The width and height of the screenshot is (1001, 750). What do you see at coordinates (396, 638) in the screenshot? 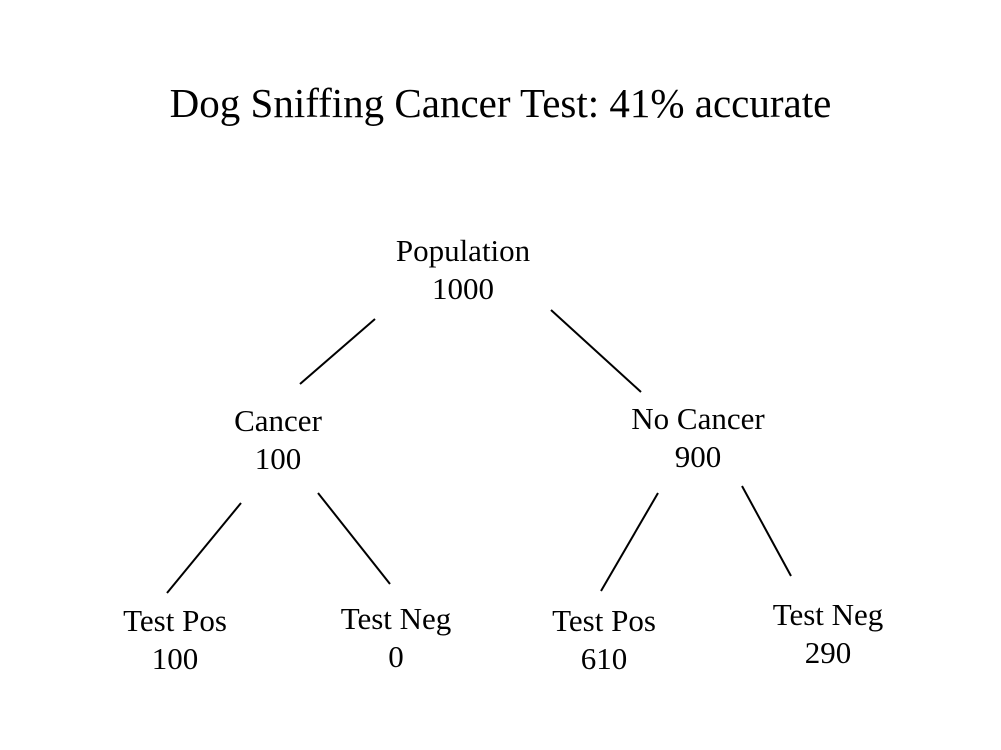
I see `node-cancer-test-neg: Test Neg 0` at bounding box center [396, 638].